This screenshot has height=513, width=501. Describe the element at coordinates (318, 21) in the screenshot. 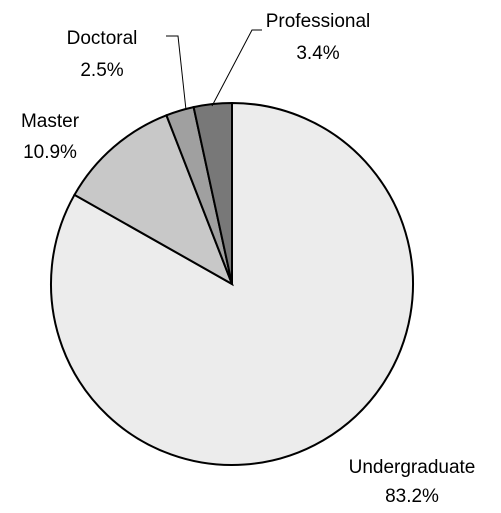

I see `slice-label: Professional` at that location.